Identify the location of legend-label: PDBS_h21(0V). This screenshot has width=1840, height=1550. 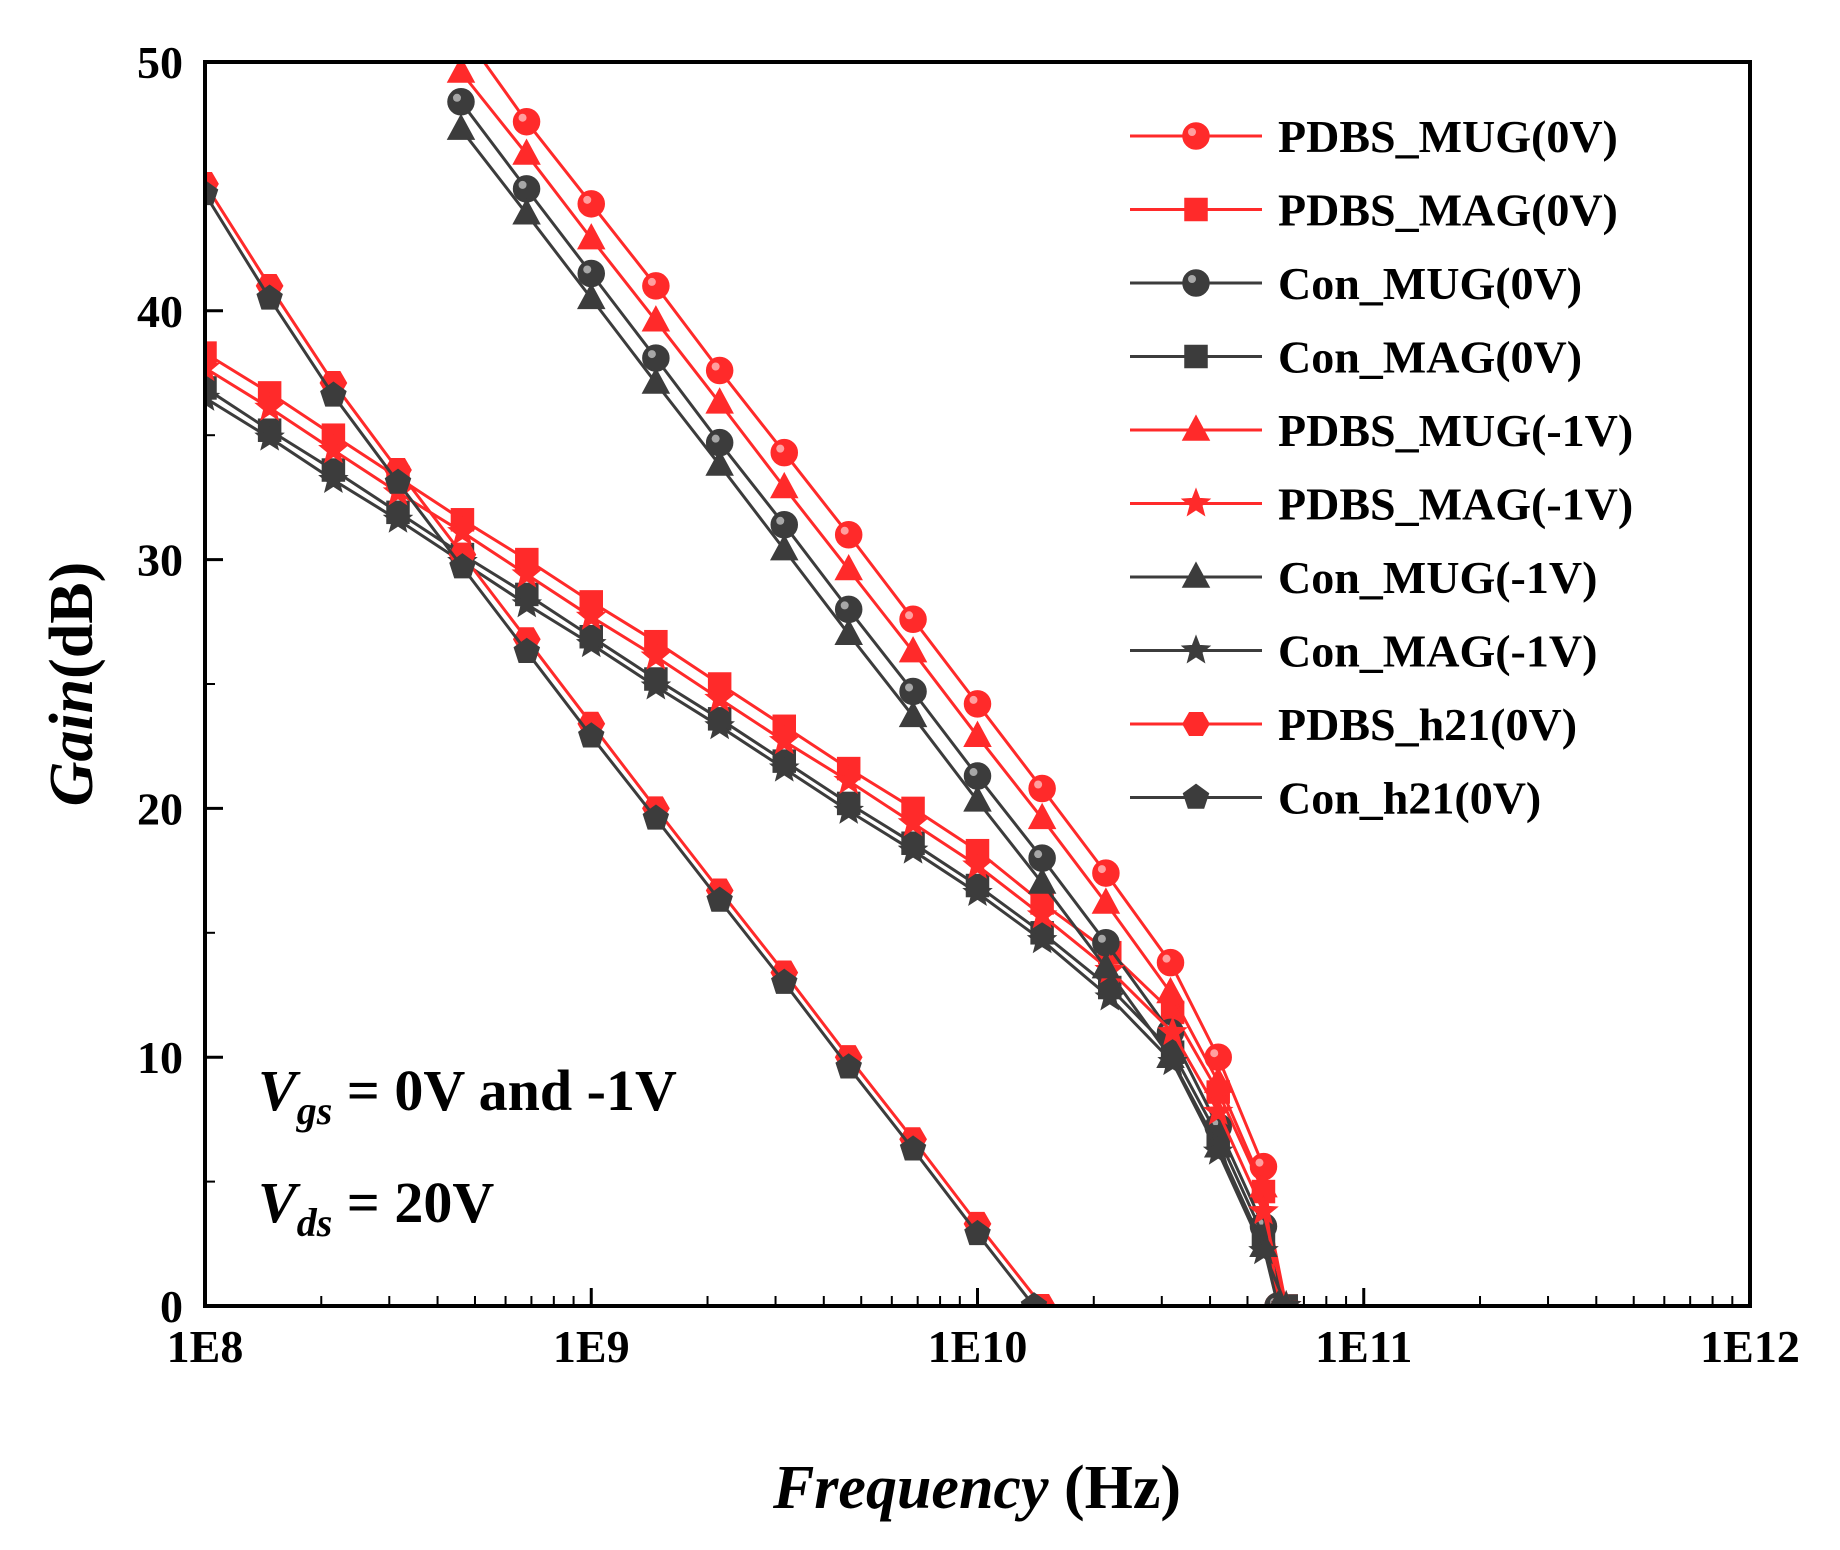
(1427, 724).